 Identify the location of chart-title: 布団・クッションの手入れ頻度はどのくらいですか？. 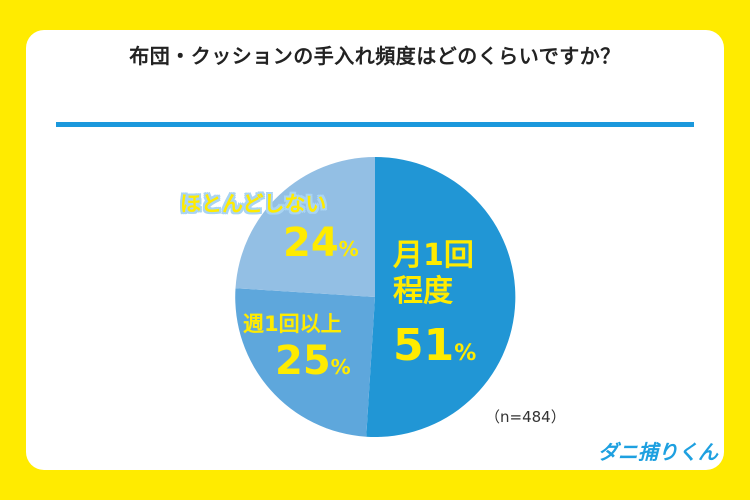
(375, 56).